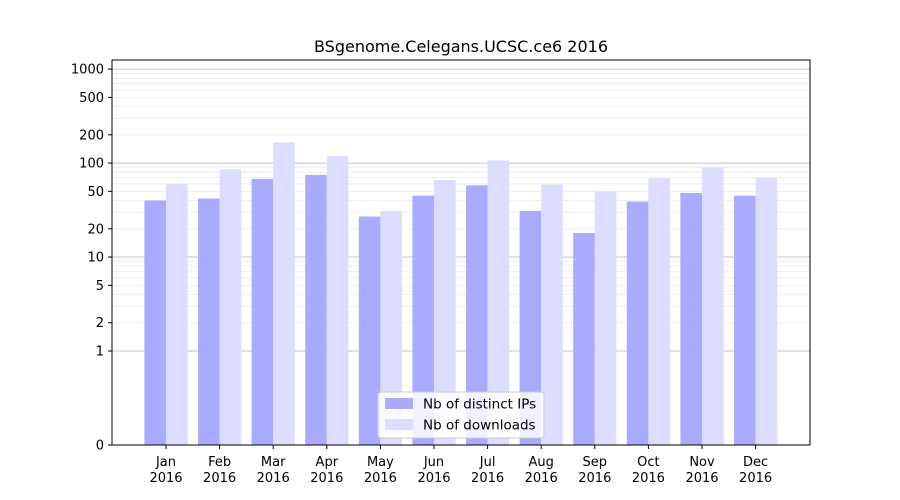 The image size is (900, 500). I want to click on bar-distinct-ips-dec, so click(745, 320).